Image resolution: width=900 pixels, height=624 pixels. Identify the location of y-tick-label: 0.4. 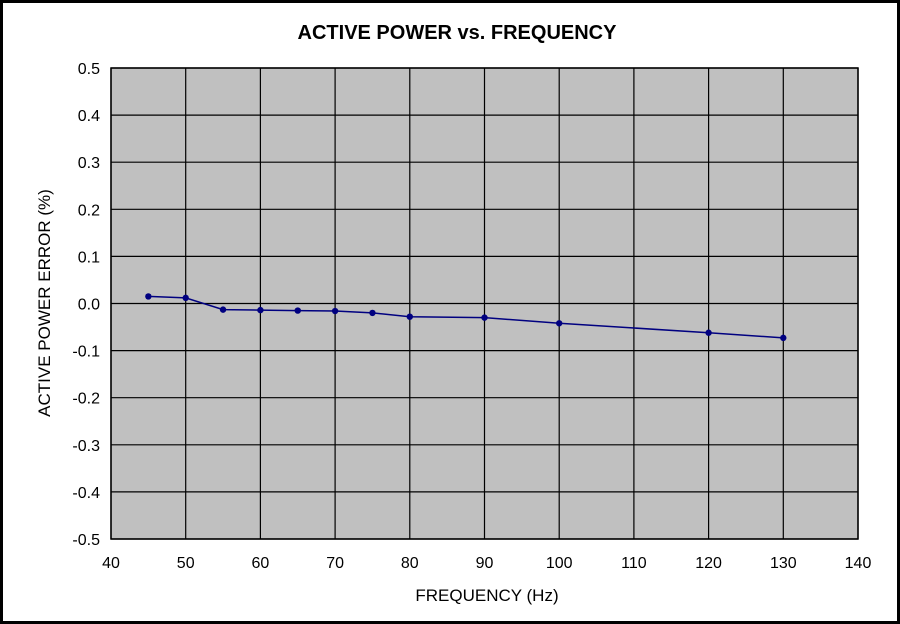
(89, 116).